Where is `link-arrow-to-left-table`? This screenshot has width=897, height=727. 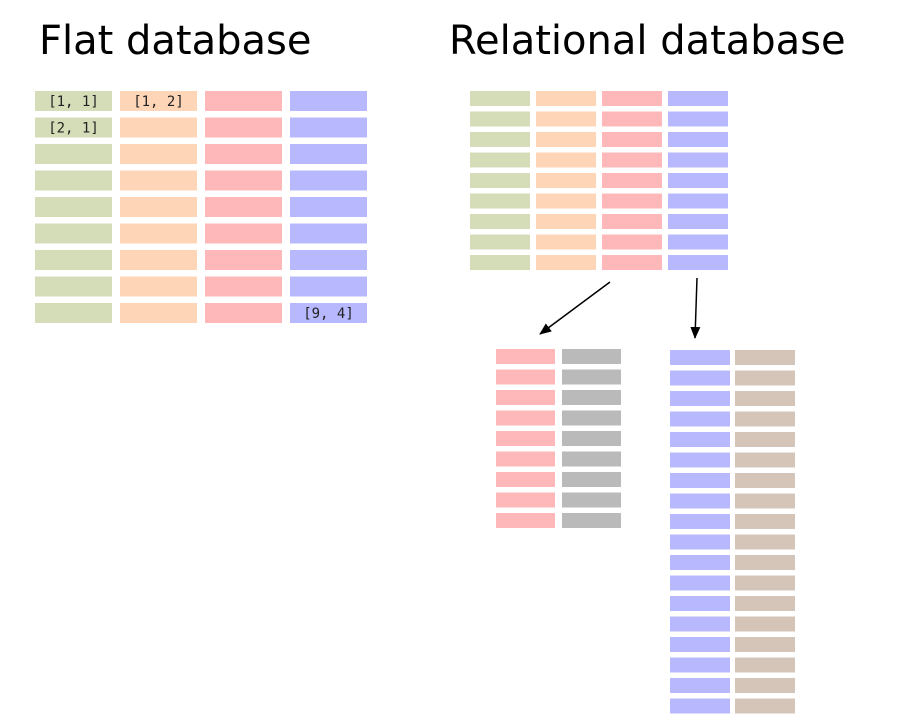 link-arrow-to-left-table is located at coordinates (575, 308).